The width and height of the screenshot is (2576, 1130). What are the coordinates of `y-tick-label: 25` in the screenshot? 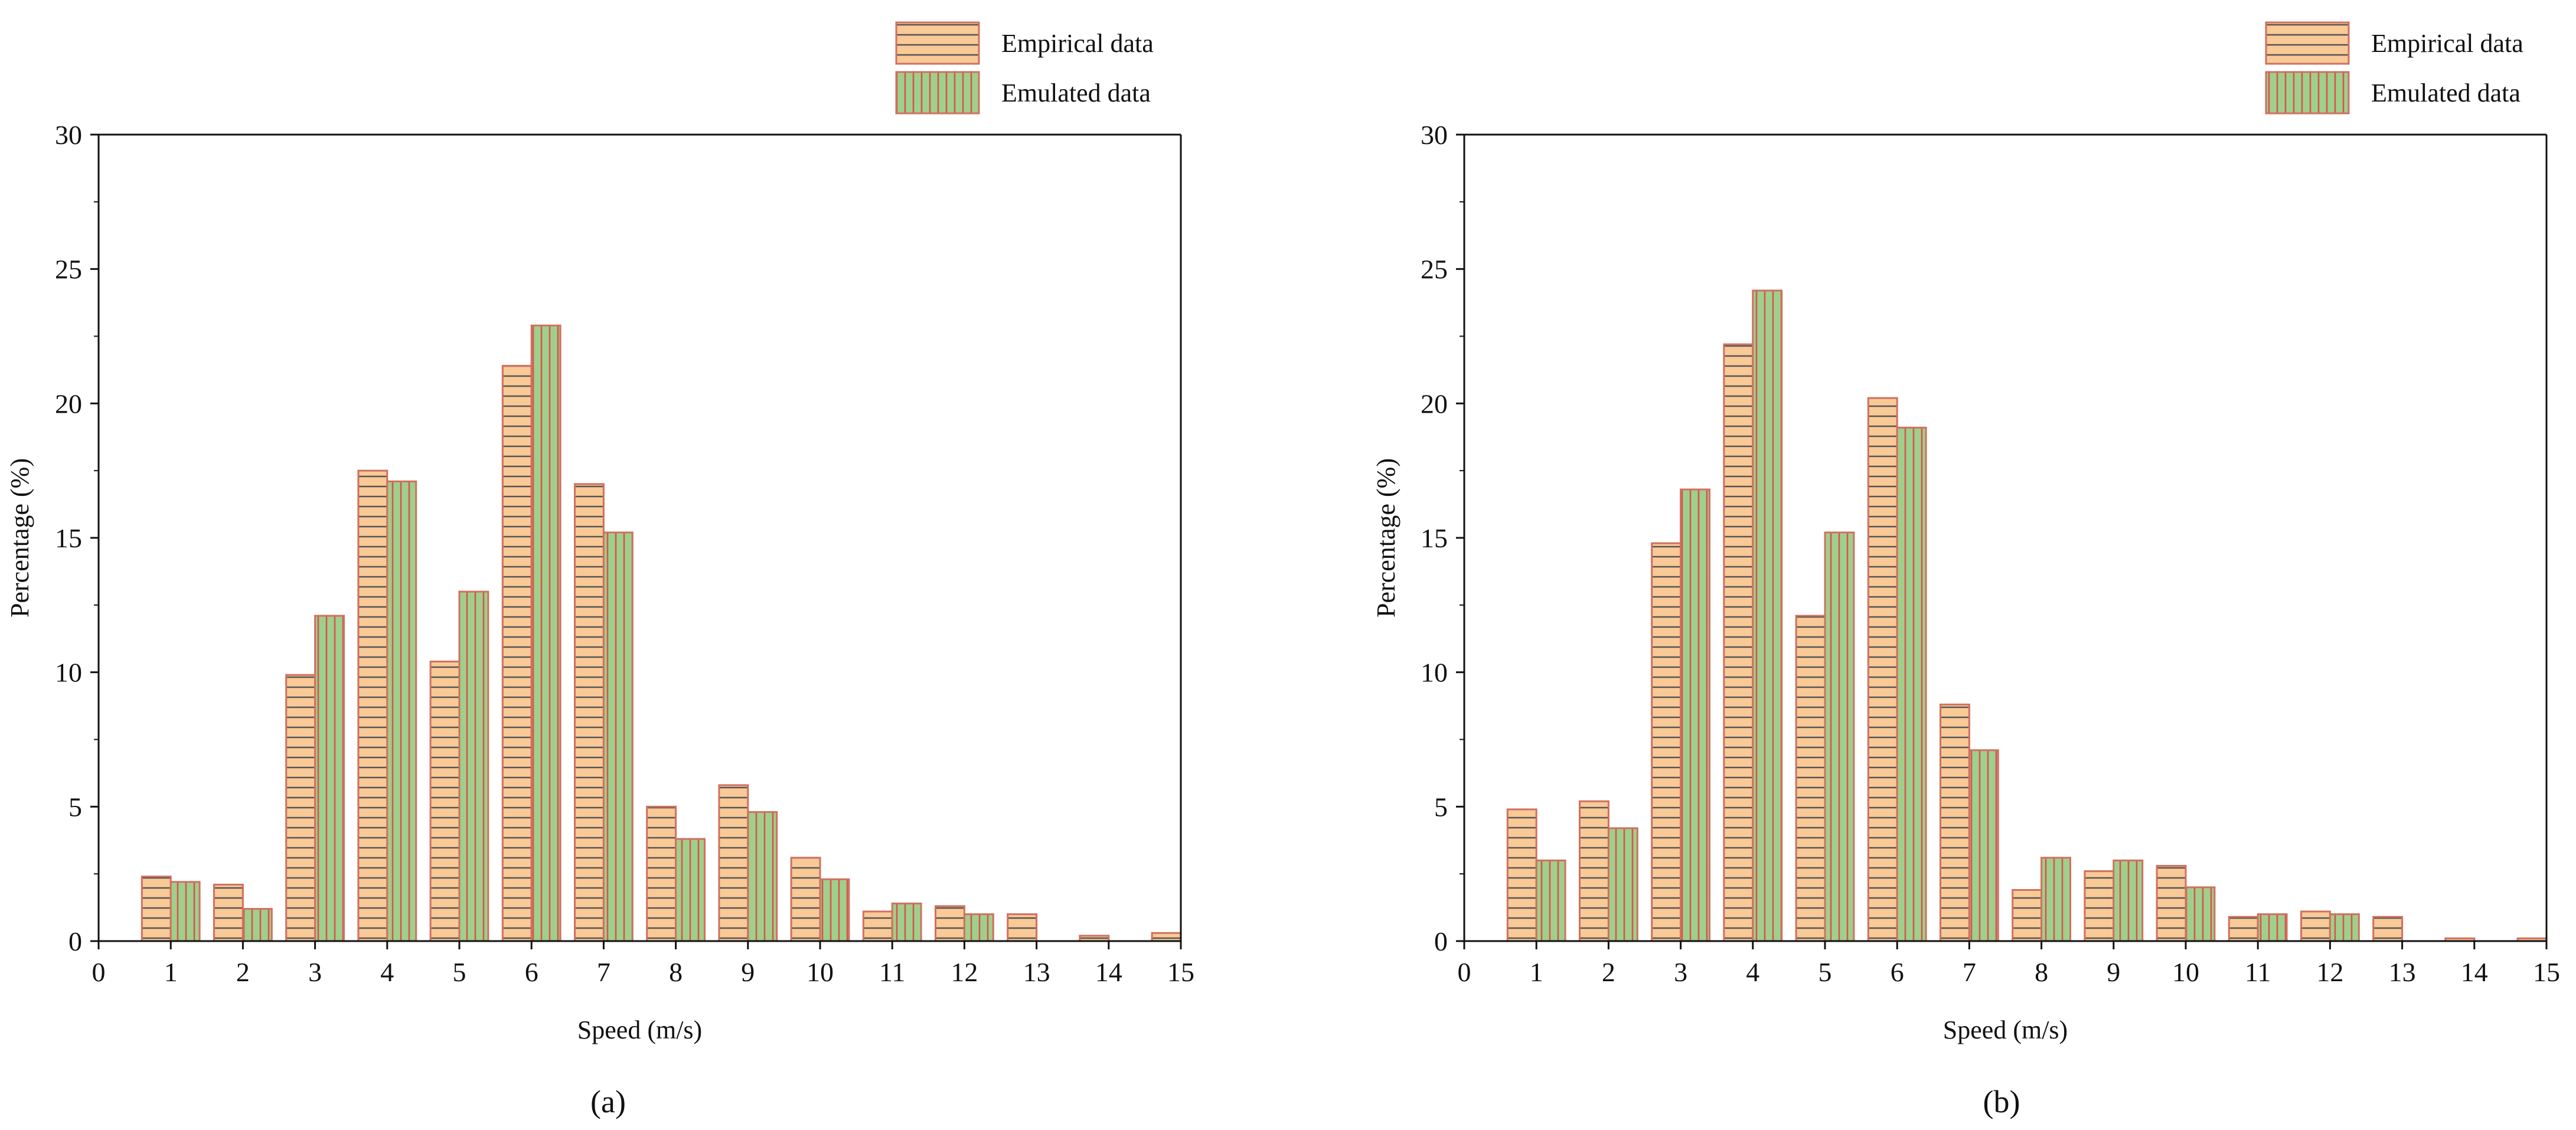 It's located at (68, 270).